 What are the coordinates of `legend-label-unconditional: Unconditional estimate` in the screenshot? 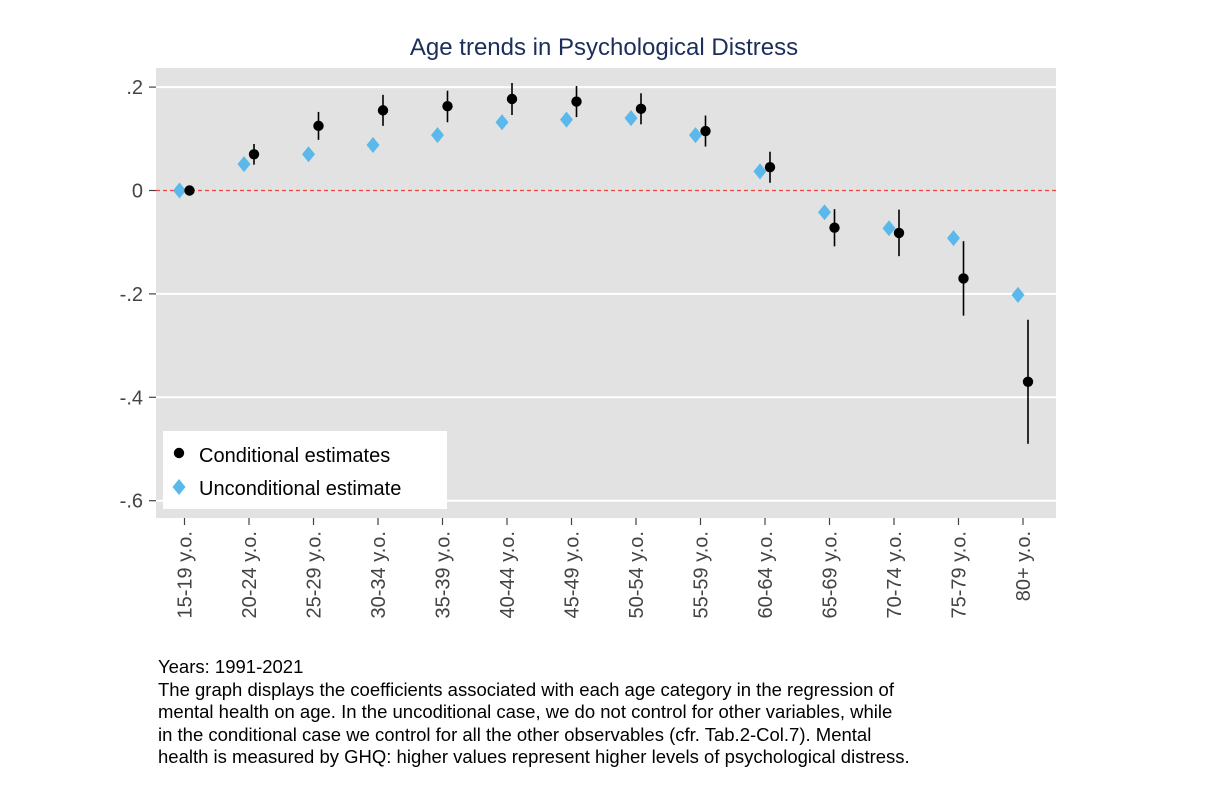 It's located at (300, 489).